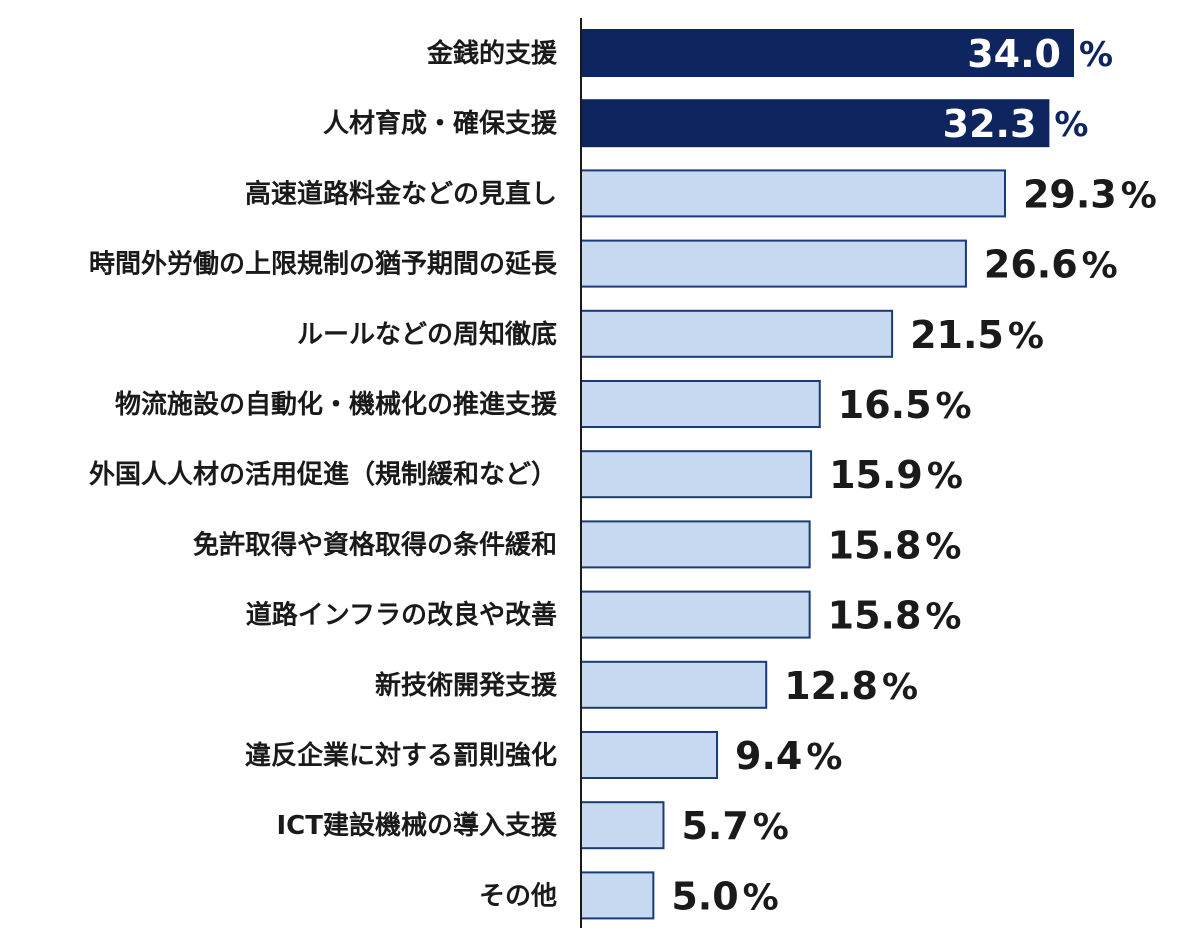 This screenshot has height=933, width=1200. Describe the element at coordinates (1014, 54) in the screenshot. I see `value-label: 34.0` at that location.